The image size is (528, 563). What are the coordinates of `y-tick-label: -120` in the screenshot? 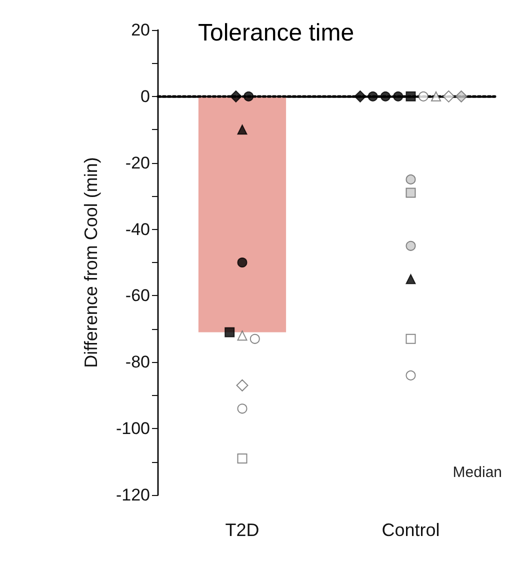 It's located at (133, 495).